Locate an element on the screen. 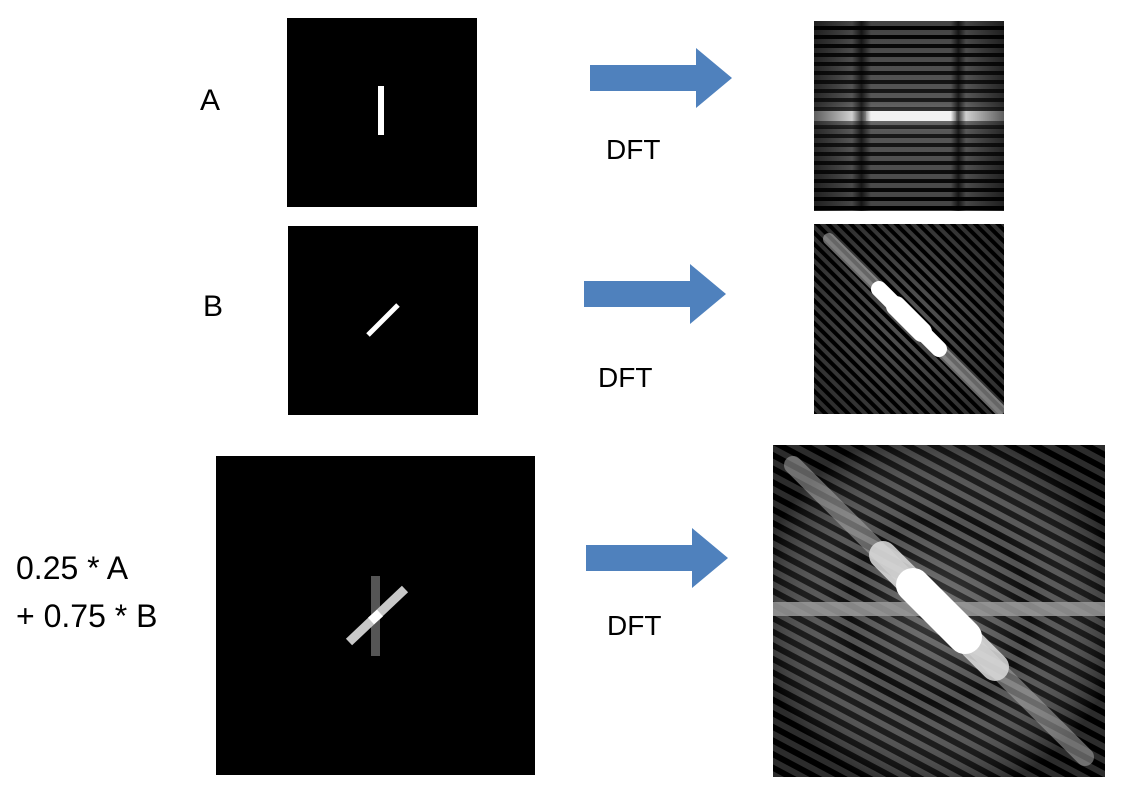 The height and width of the screenshot is (802, 1128). spectrum-b is located at coordinates (909, 319).